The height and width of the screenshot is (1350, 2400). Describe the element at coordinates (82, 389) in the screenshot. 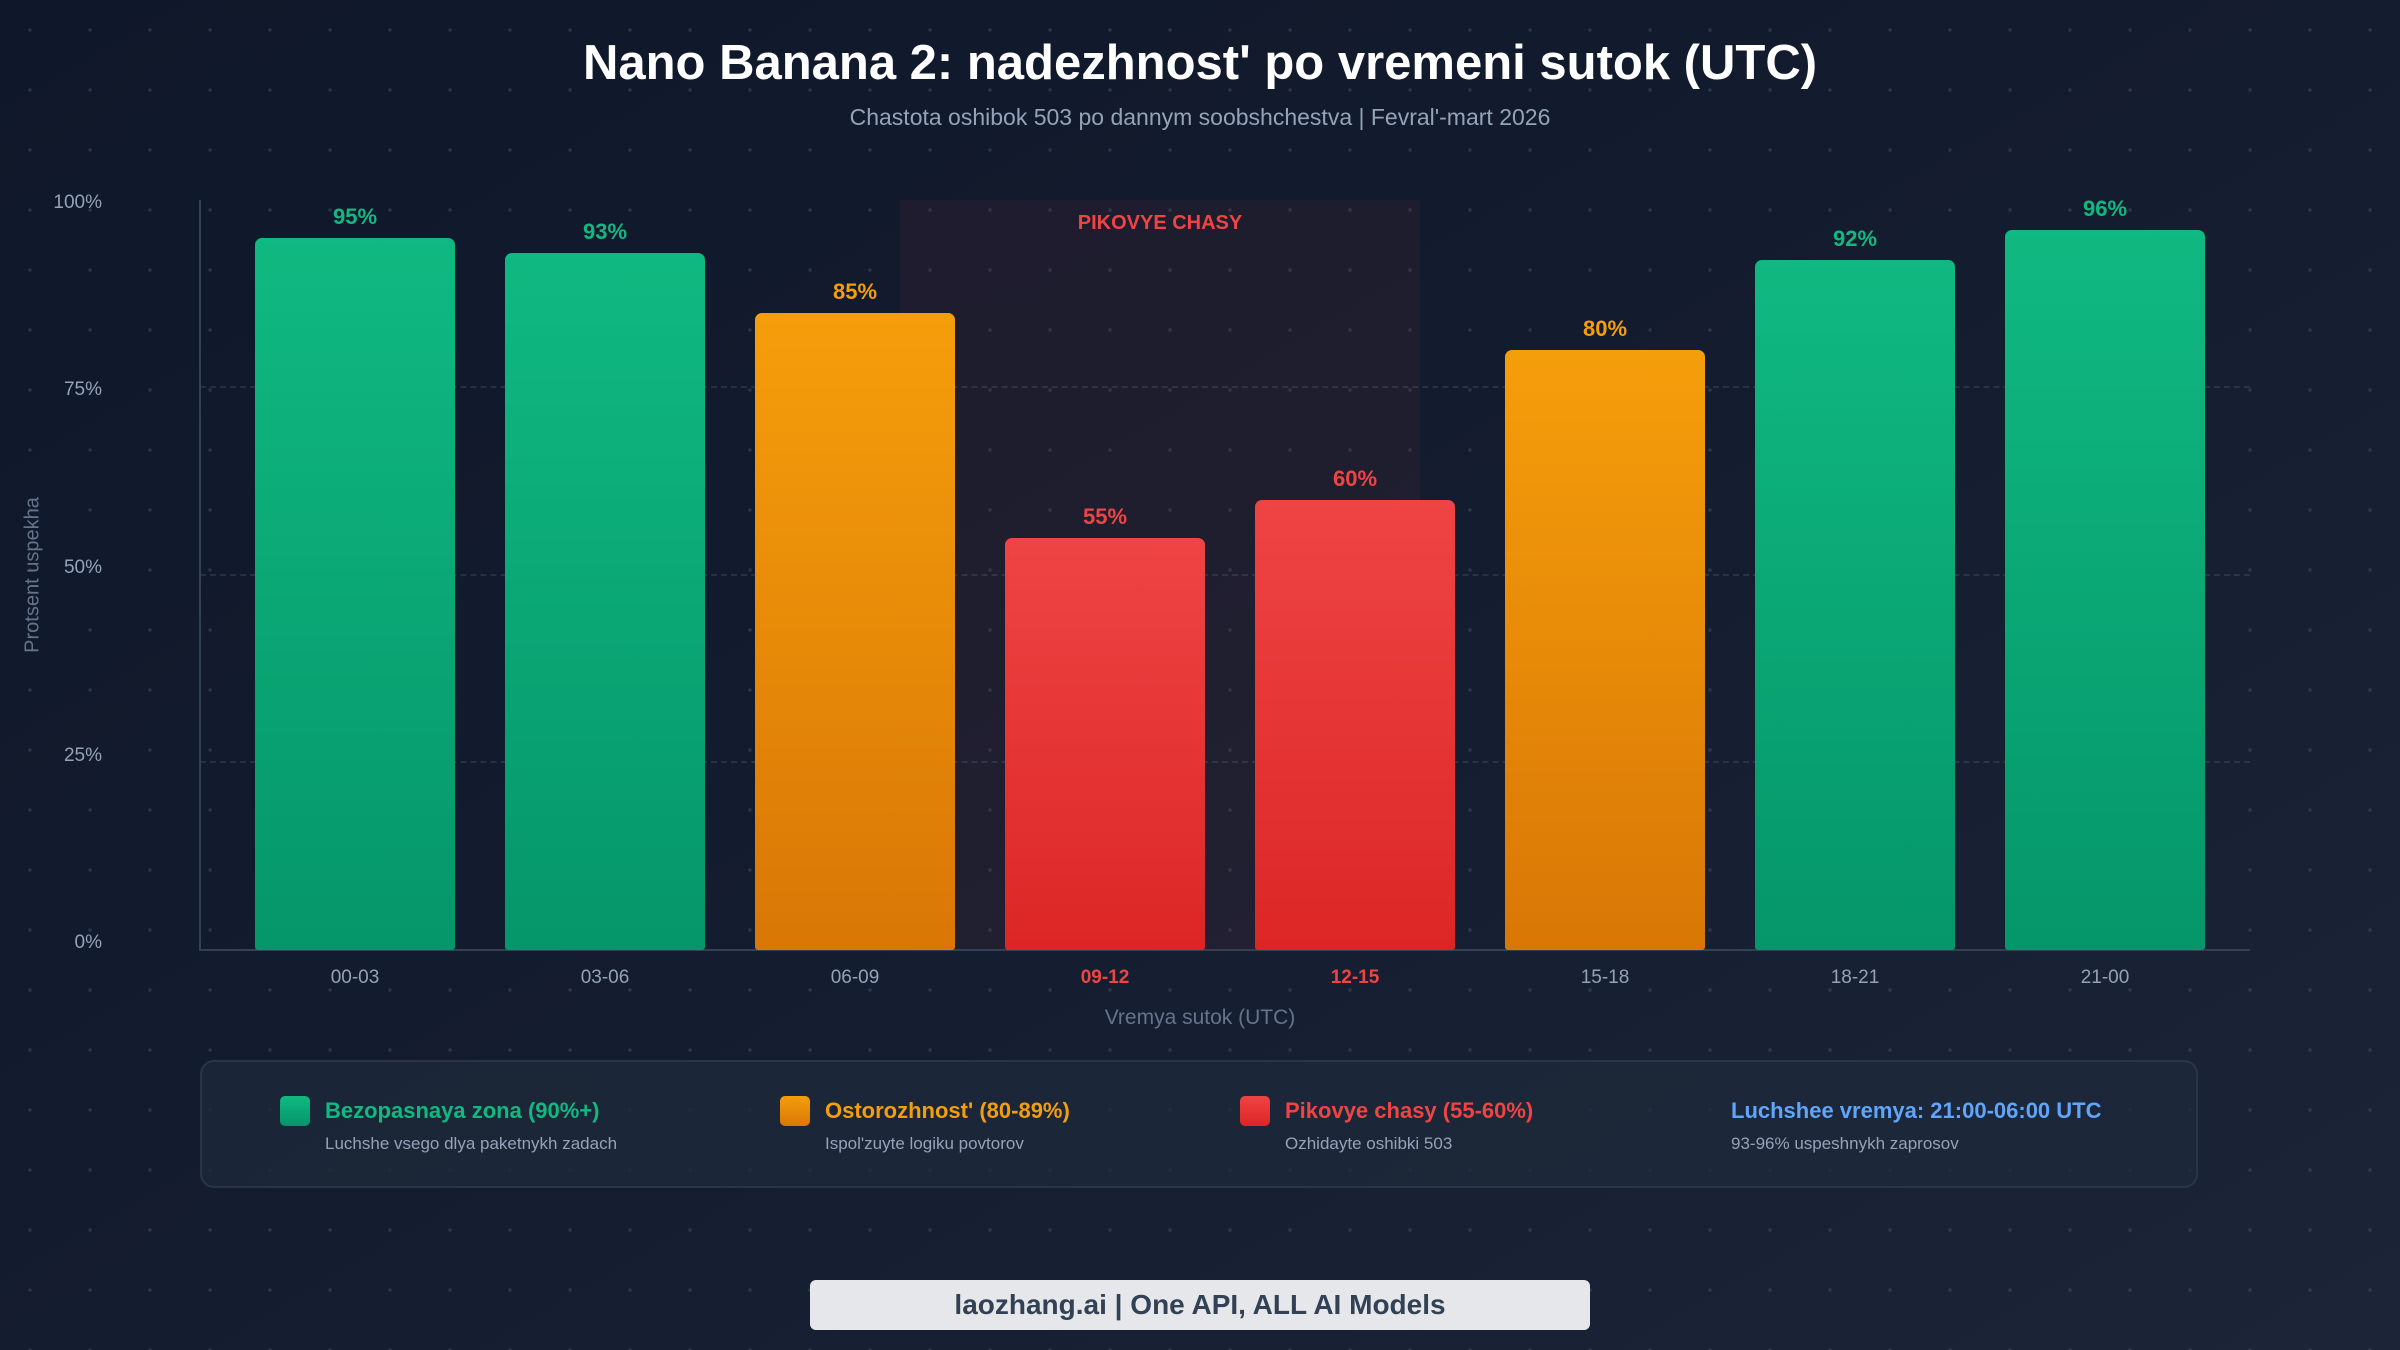

I see `y-tick-75: 75%` at that location.